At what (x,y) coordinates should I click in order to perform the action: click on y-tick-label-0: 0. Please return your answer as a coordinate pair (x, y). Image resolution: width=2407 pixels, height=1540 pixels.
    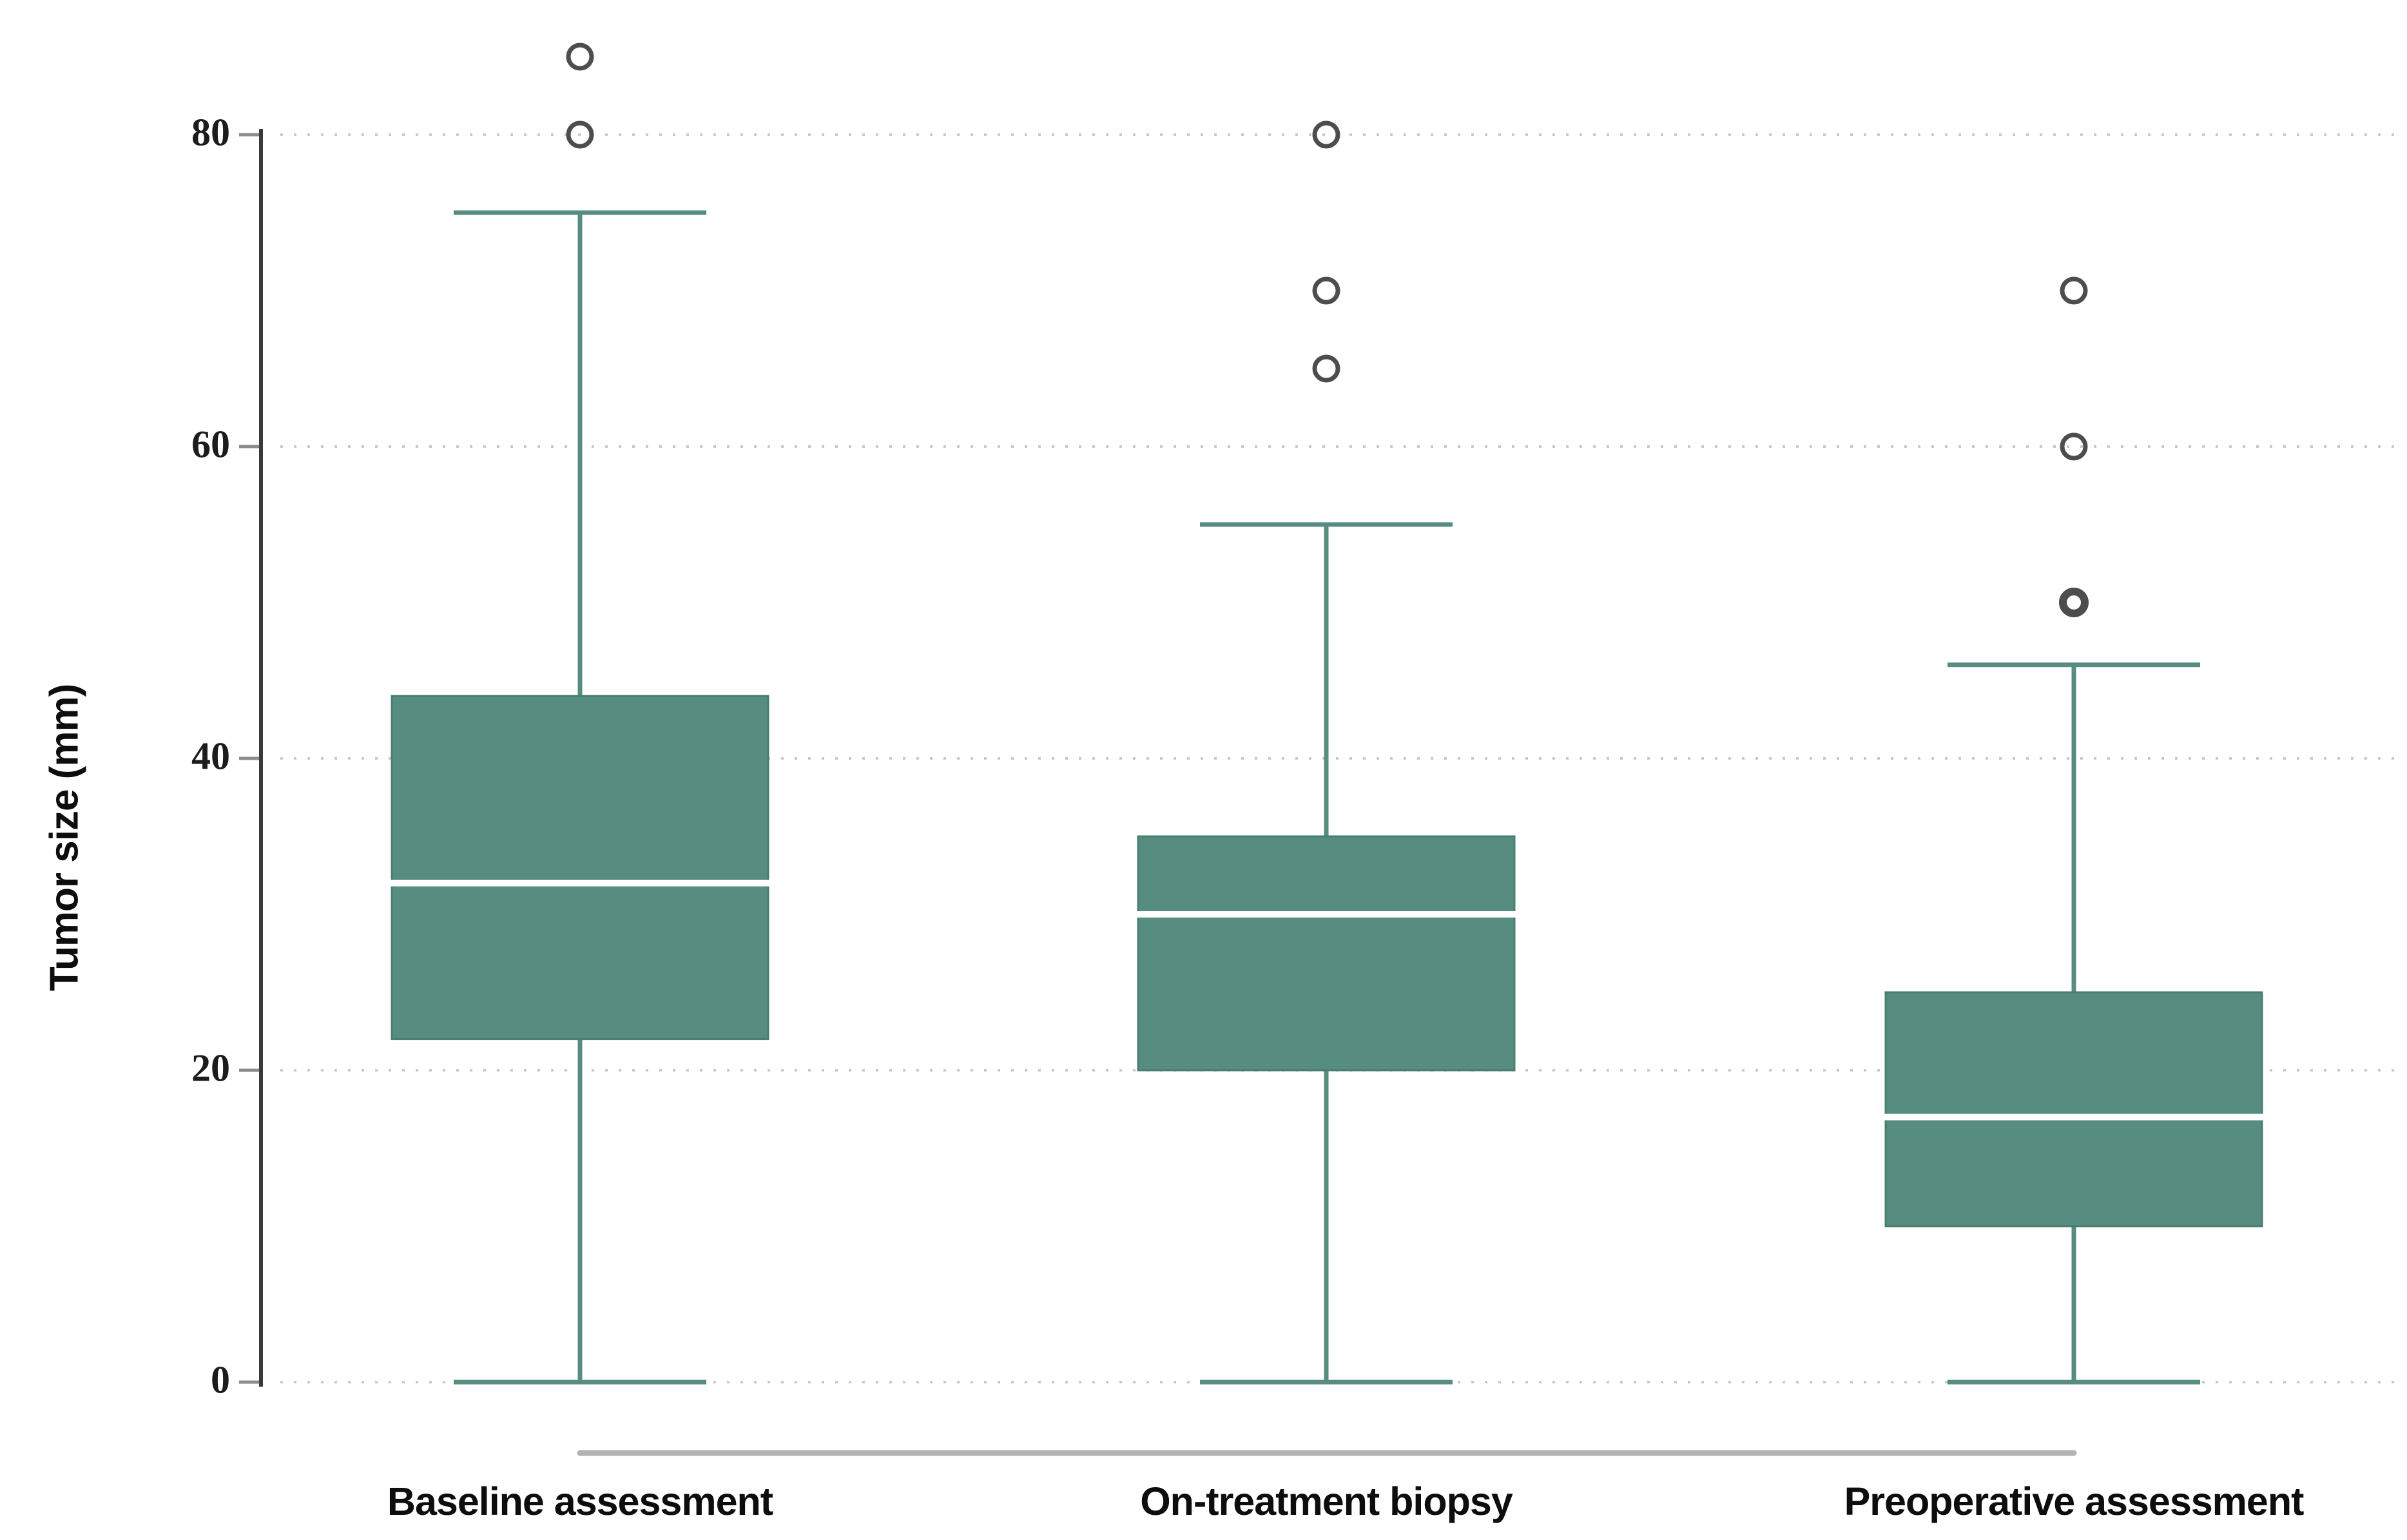
    Looking at the image, I should click on (220, 1380).